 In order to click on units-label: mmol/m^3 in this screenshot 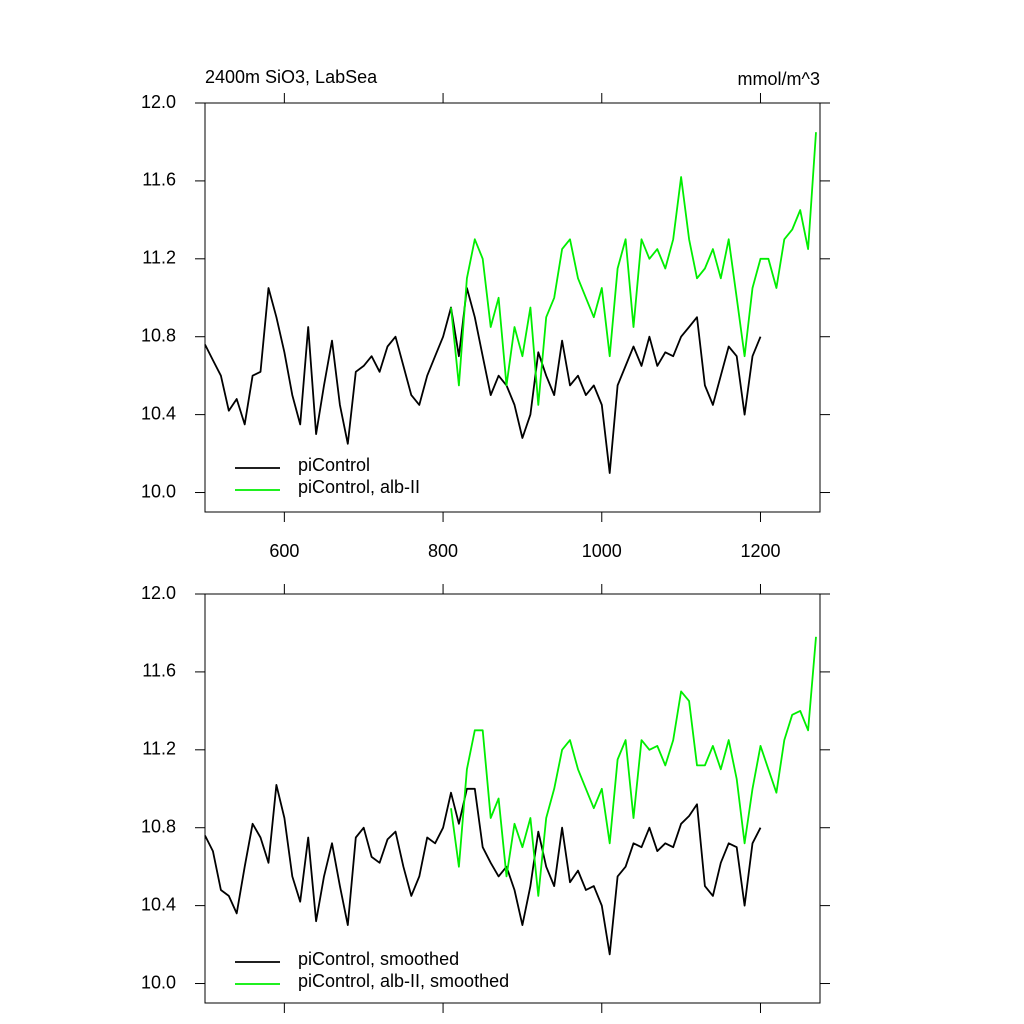, I will do `click(779, 79)`.